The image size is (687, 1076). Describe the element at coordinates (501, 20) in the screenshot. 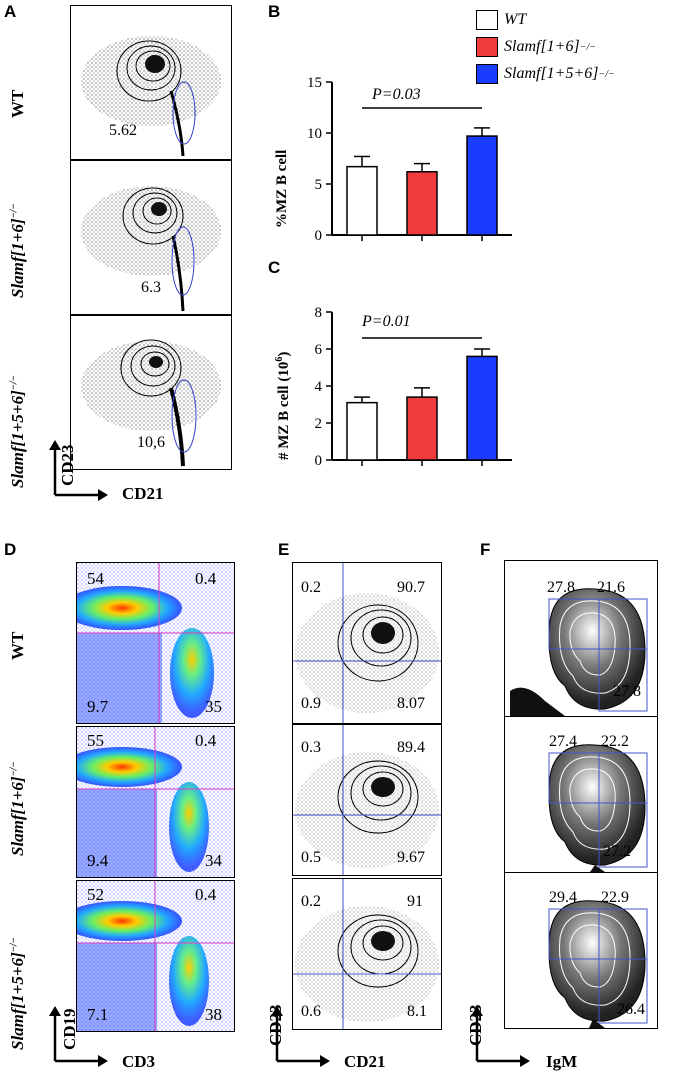

I see `legend-item-wt: WT` at that location.